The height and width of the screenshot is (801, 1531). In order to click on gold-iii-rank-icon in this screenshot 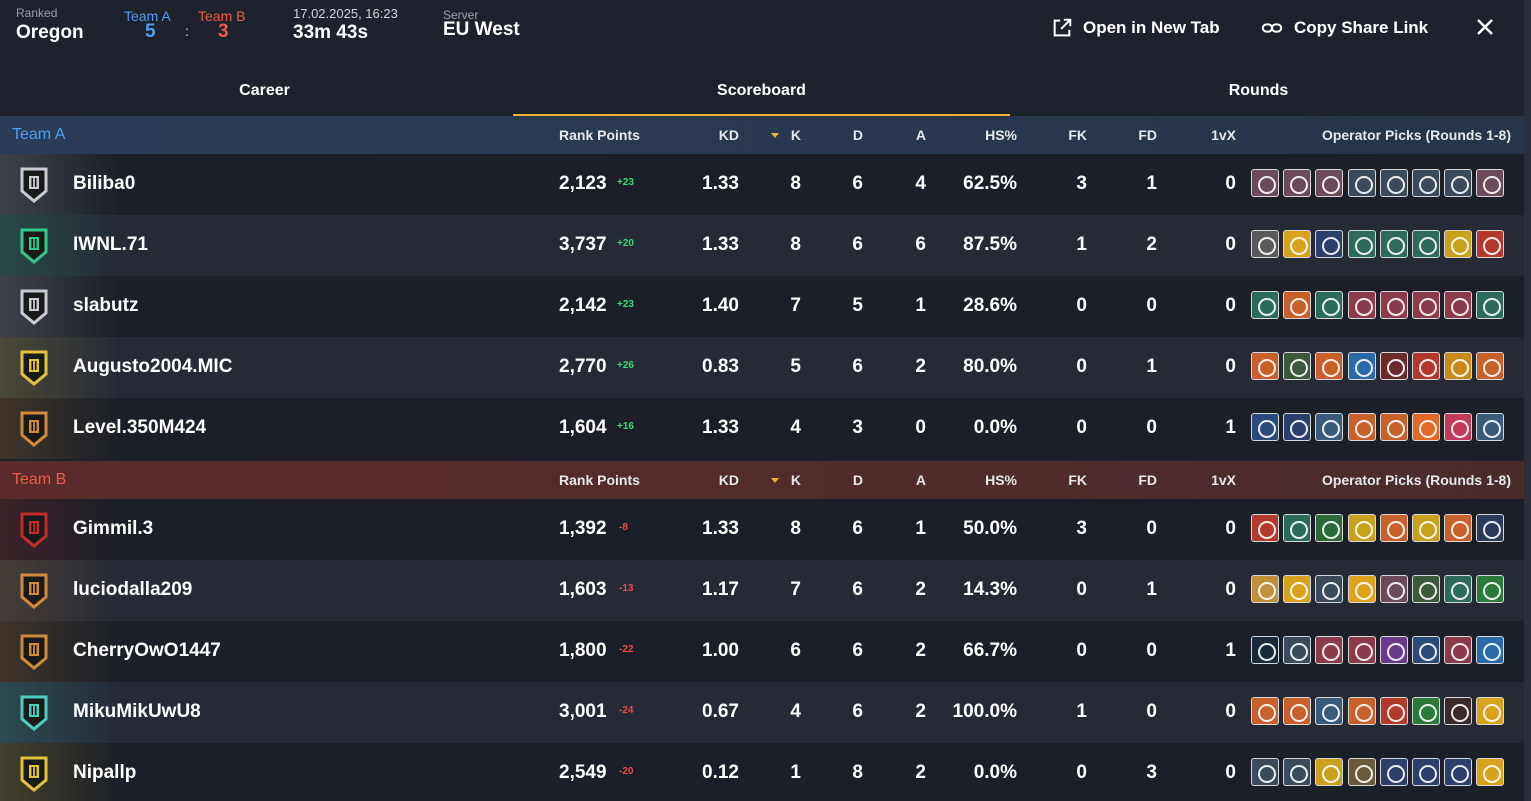, I will do `click(34, 368)`.